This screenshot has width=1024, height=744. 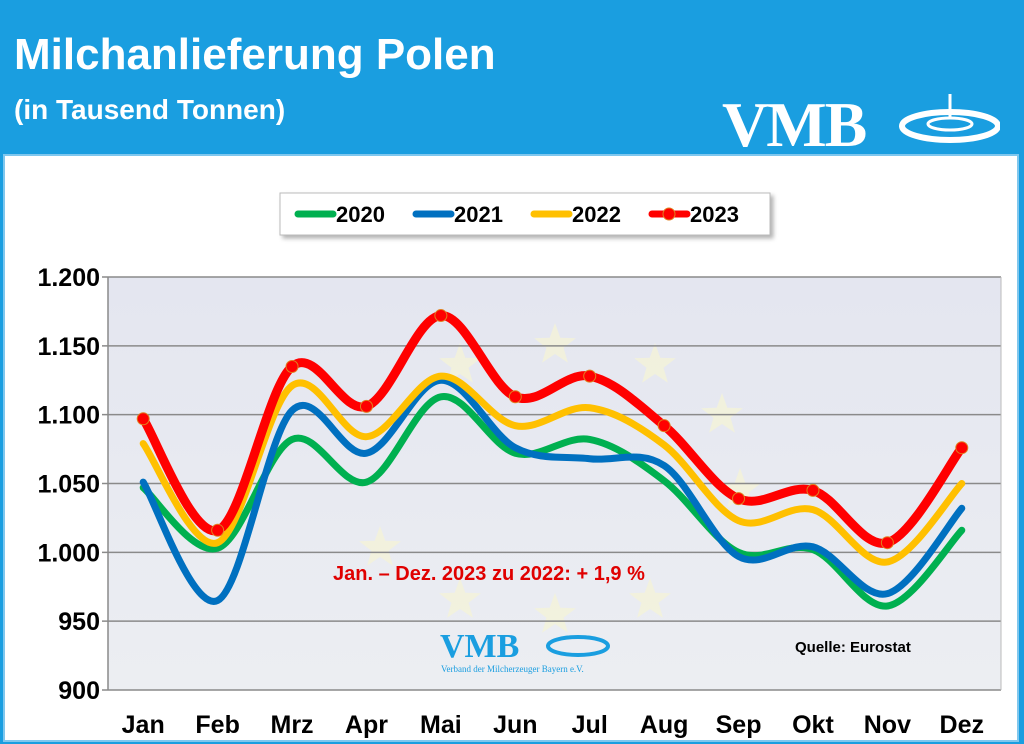 I want to click on x-tick-label: Nov, so click(x=887, y=725).